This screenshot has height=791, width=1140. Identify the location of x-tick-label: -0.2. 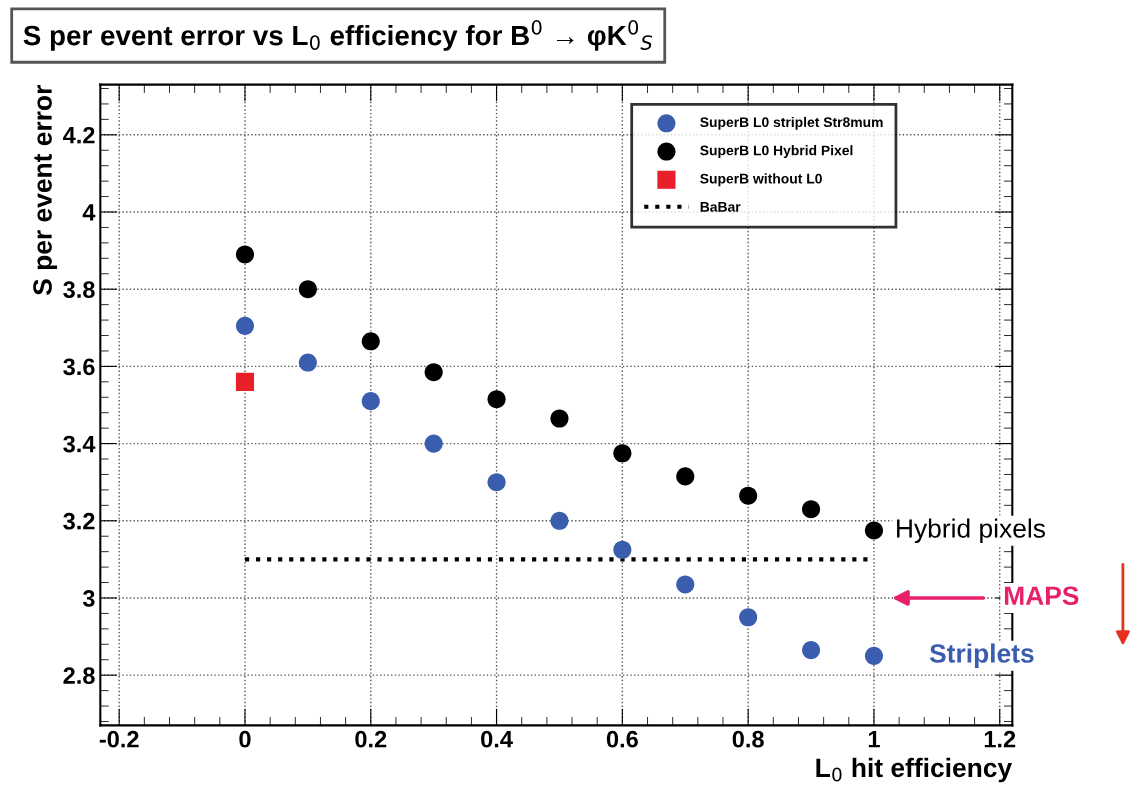
(119, 739).